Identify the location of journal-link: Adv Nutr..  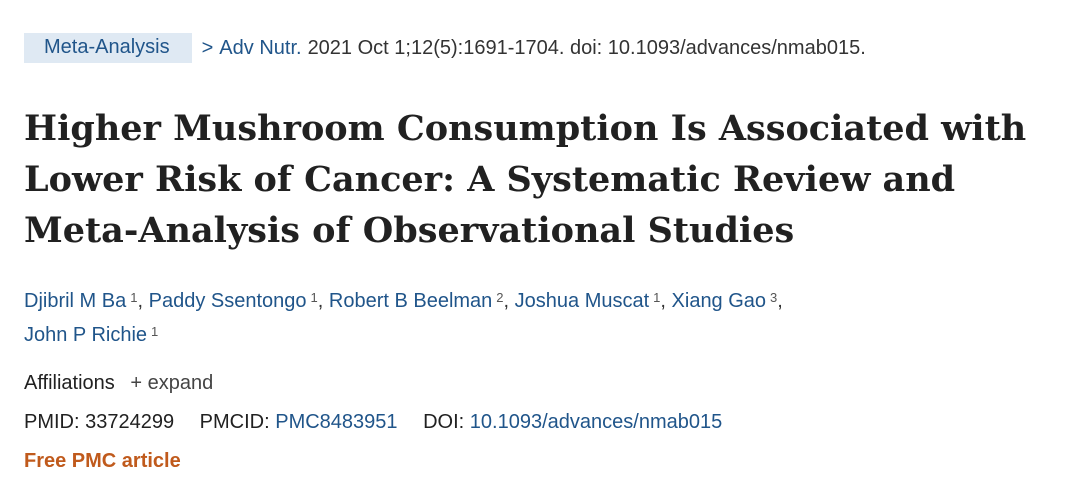
(260, 47).